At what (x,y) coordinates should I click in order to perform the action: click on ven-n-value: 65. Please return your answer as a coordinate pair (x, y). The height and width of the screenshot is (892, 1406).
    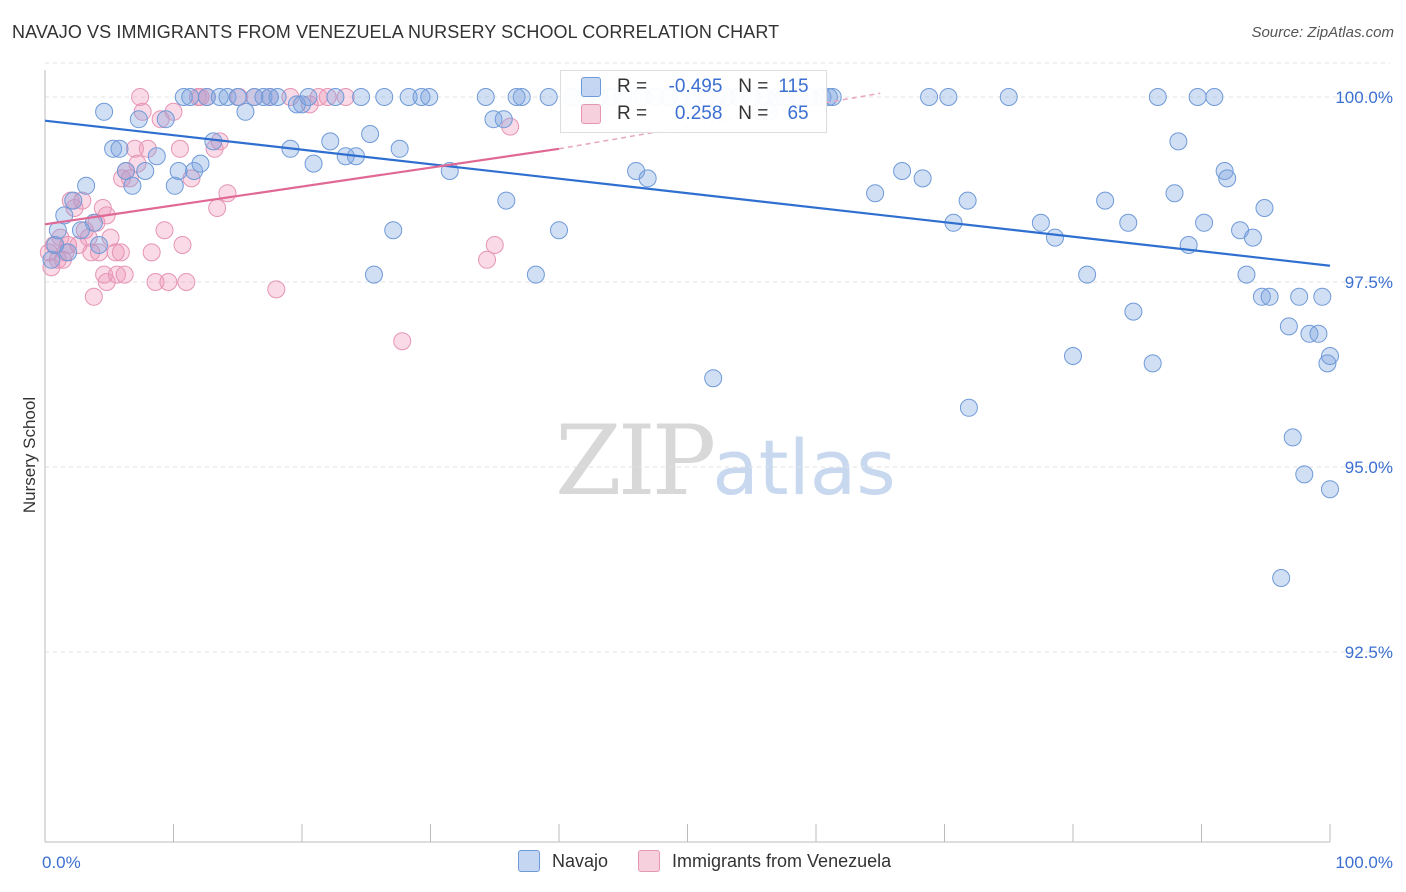
    Looking at the image, I should click on (798, 113).